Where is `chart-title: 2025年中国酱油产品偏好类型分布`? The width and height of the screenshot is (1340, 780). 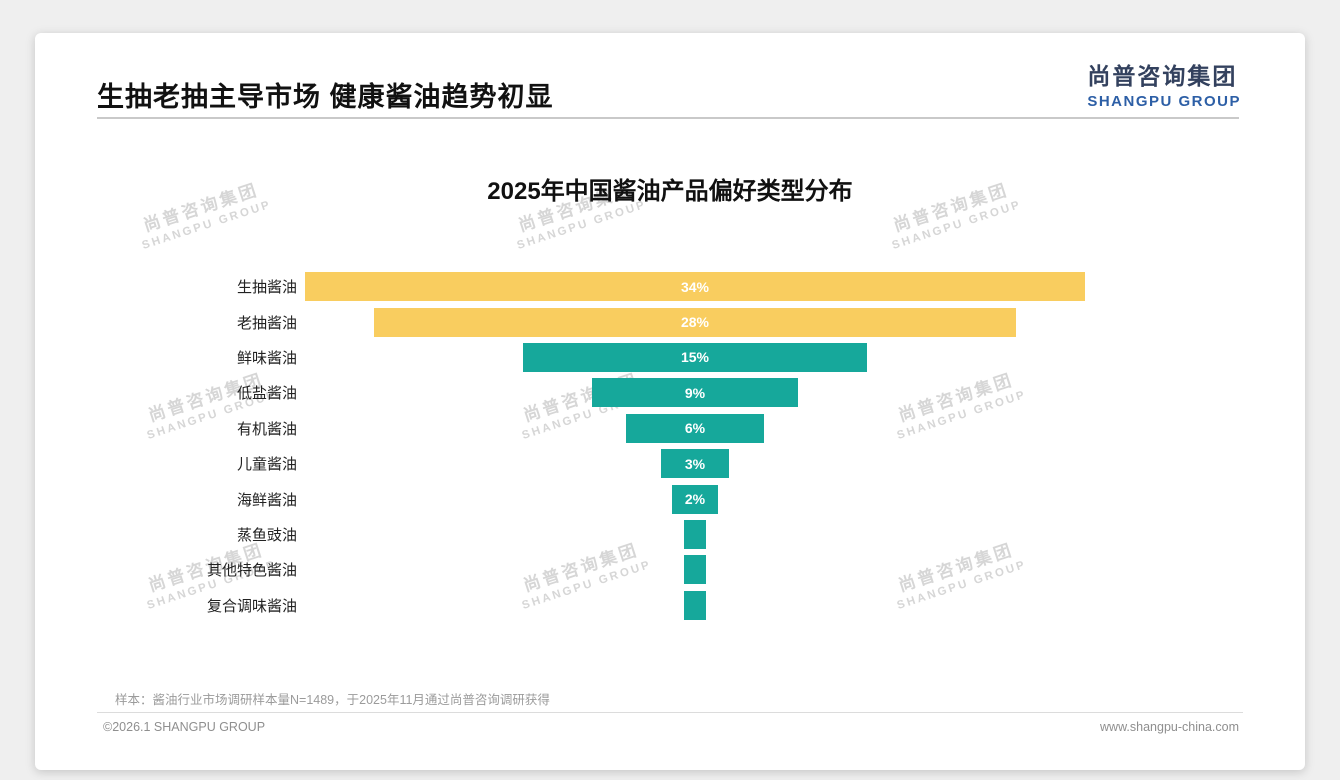
chart-title: 2025年中国酱油产品偏好类型分布 is located at coordinates (670, 191).